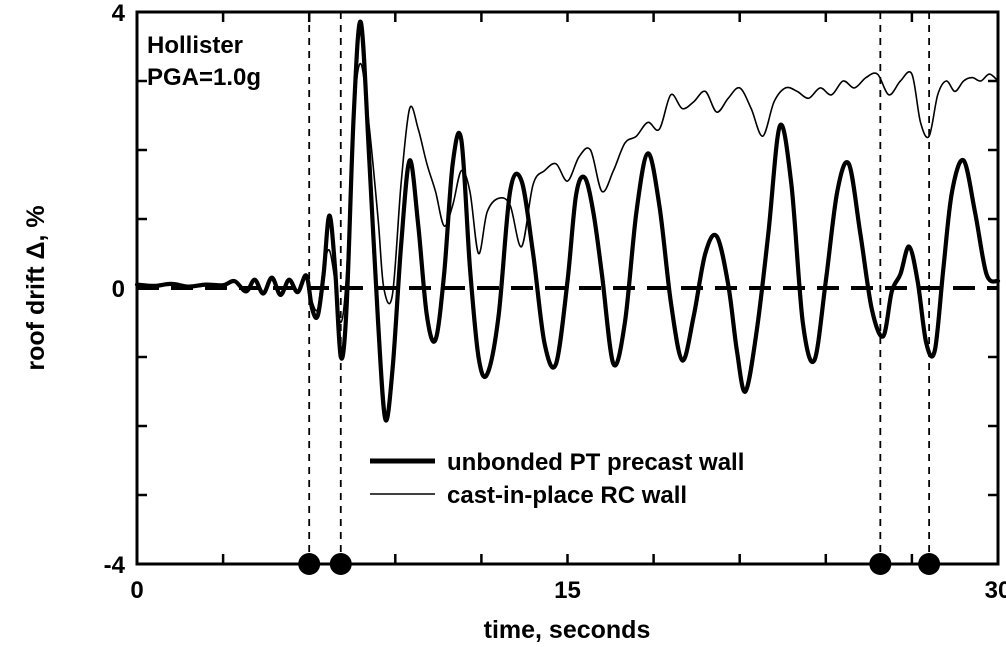  I want to click on y-tick-label: -4, so click(115, 565).